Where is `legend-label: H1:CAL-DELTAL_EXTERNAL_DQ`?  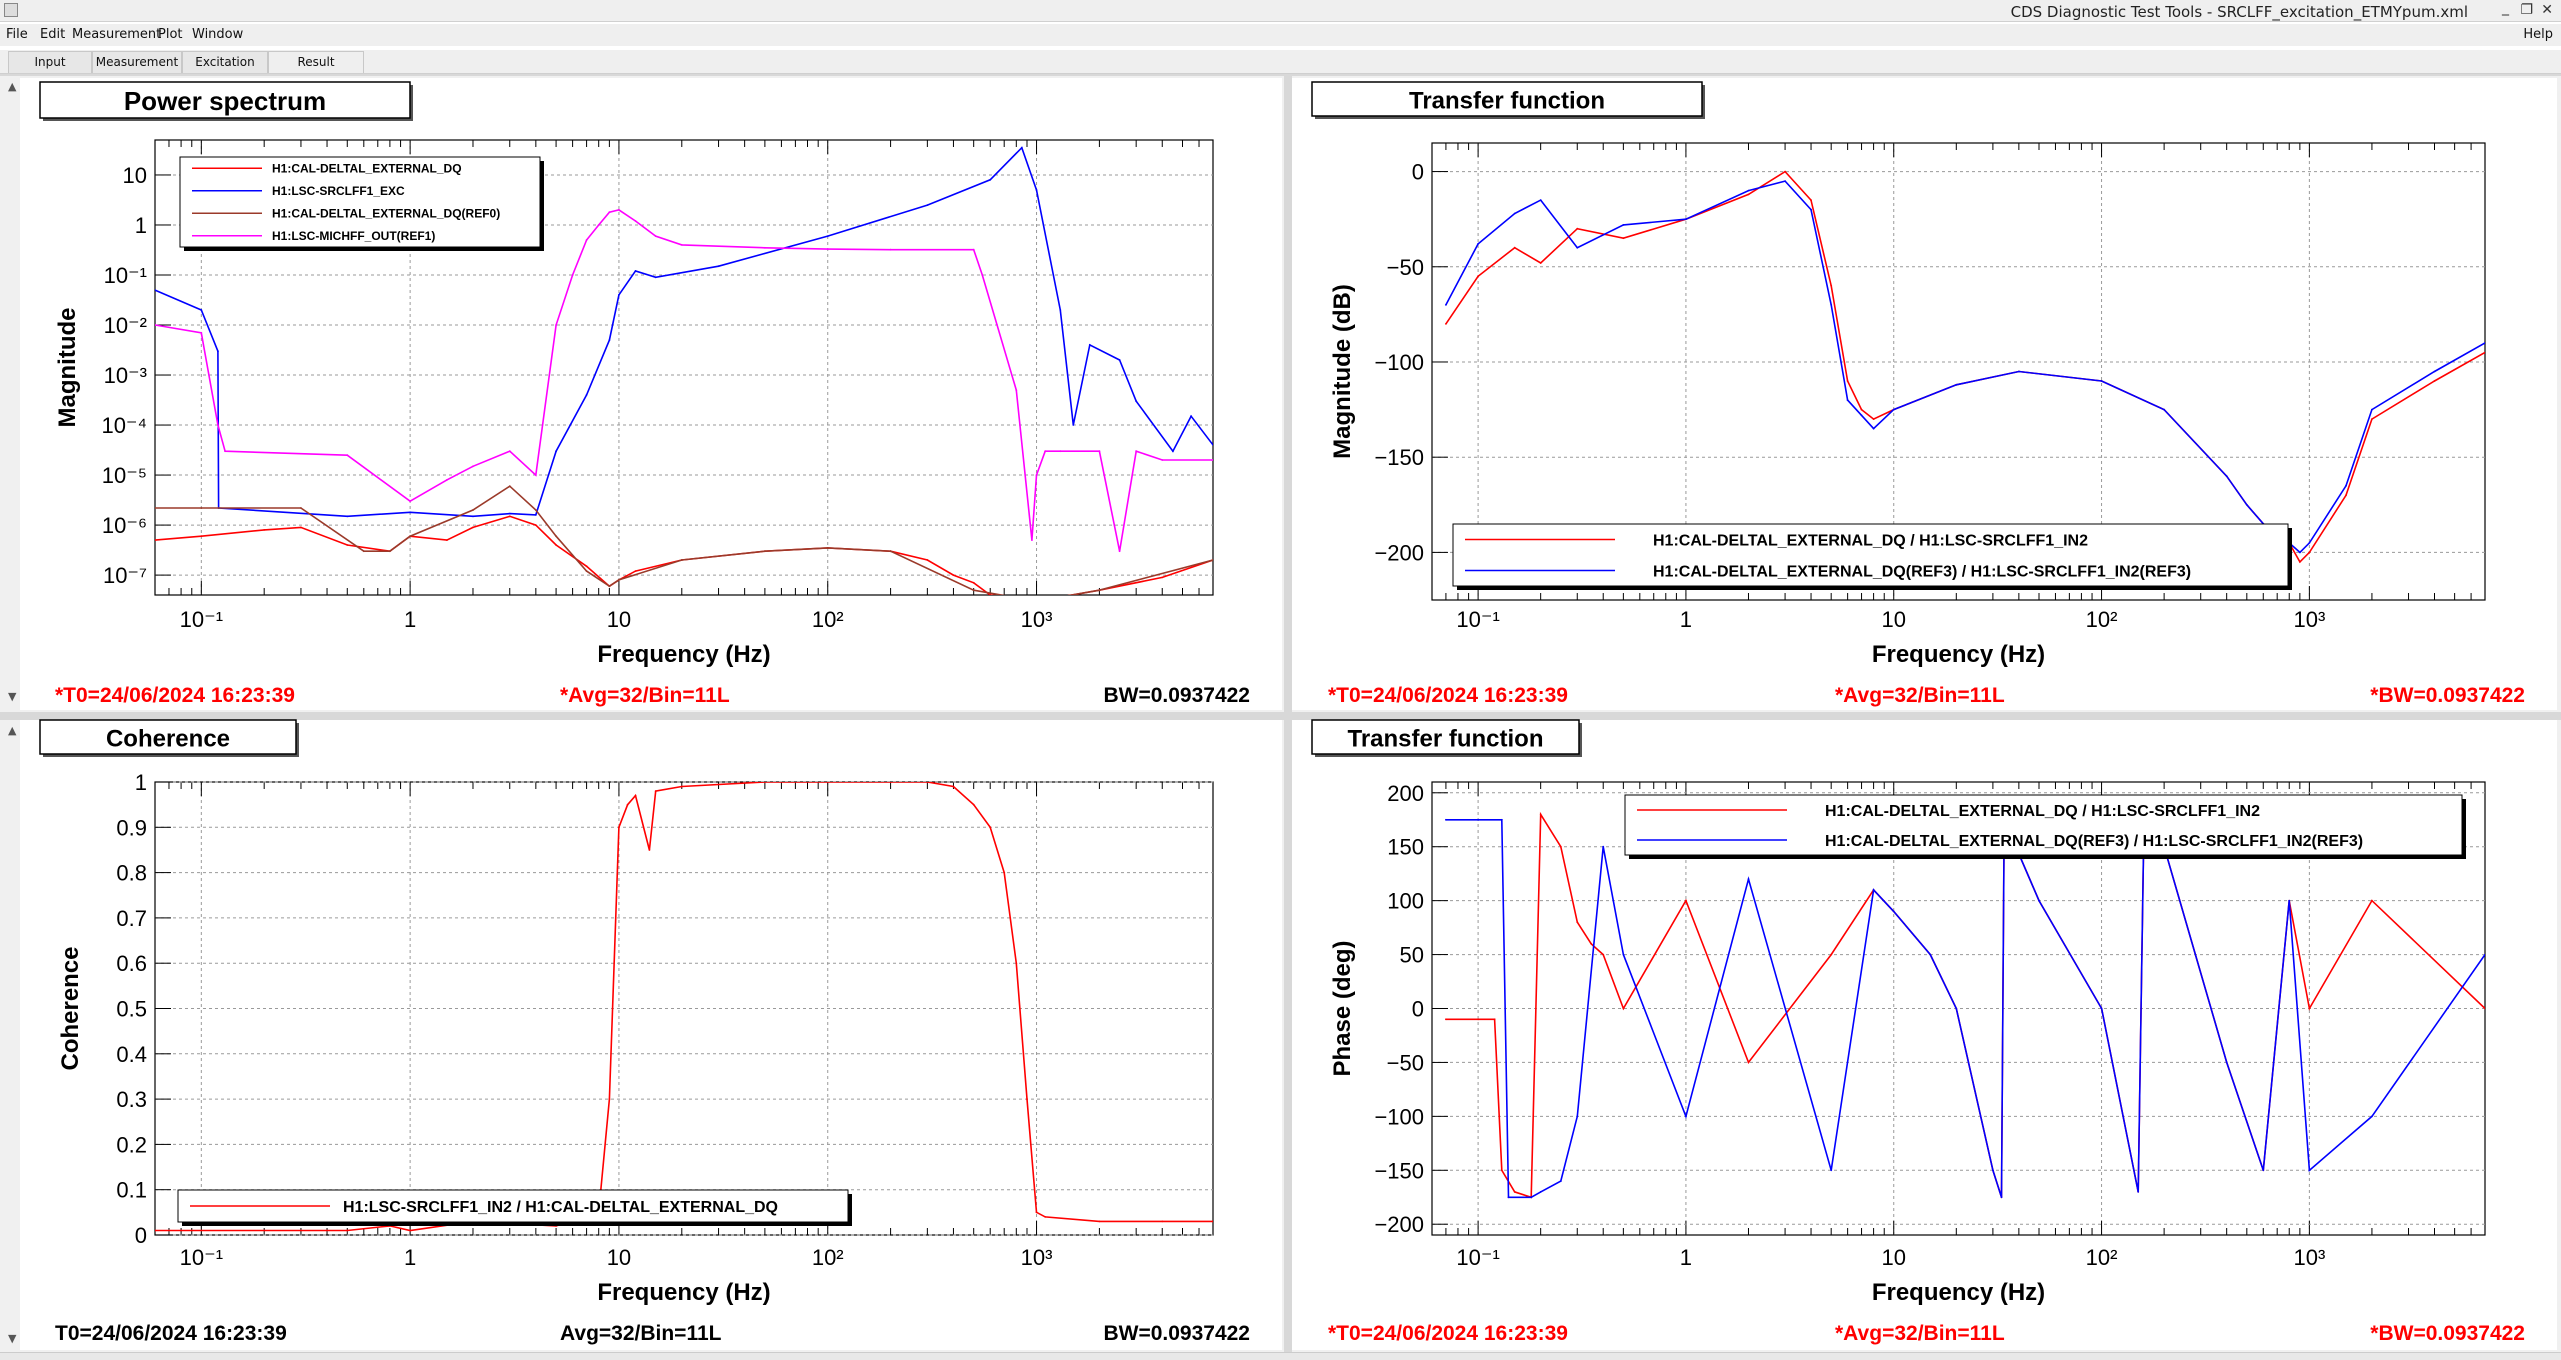
legend-label: H1:CAL-DELTAL_EXTERNAL_DQ is located at coordinates (367, 168).